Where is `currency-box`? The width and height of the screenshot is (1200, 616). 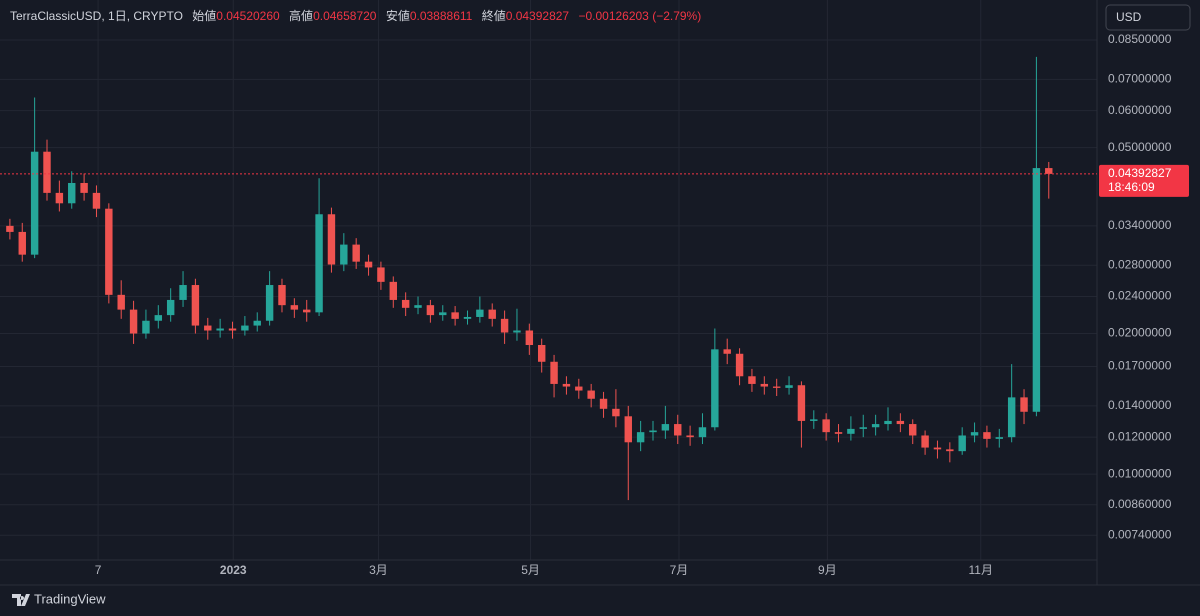
currency-box is located at coordinates (1148, 17).